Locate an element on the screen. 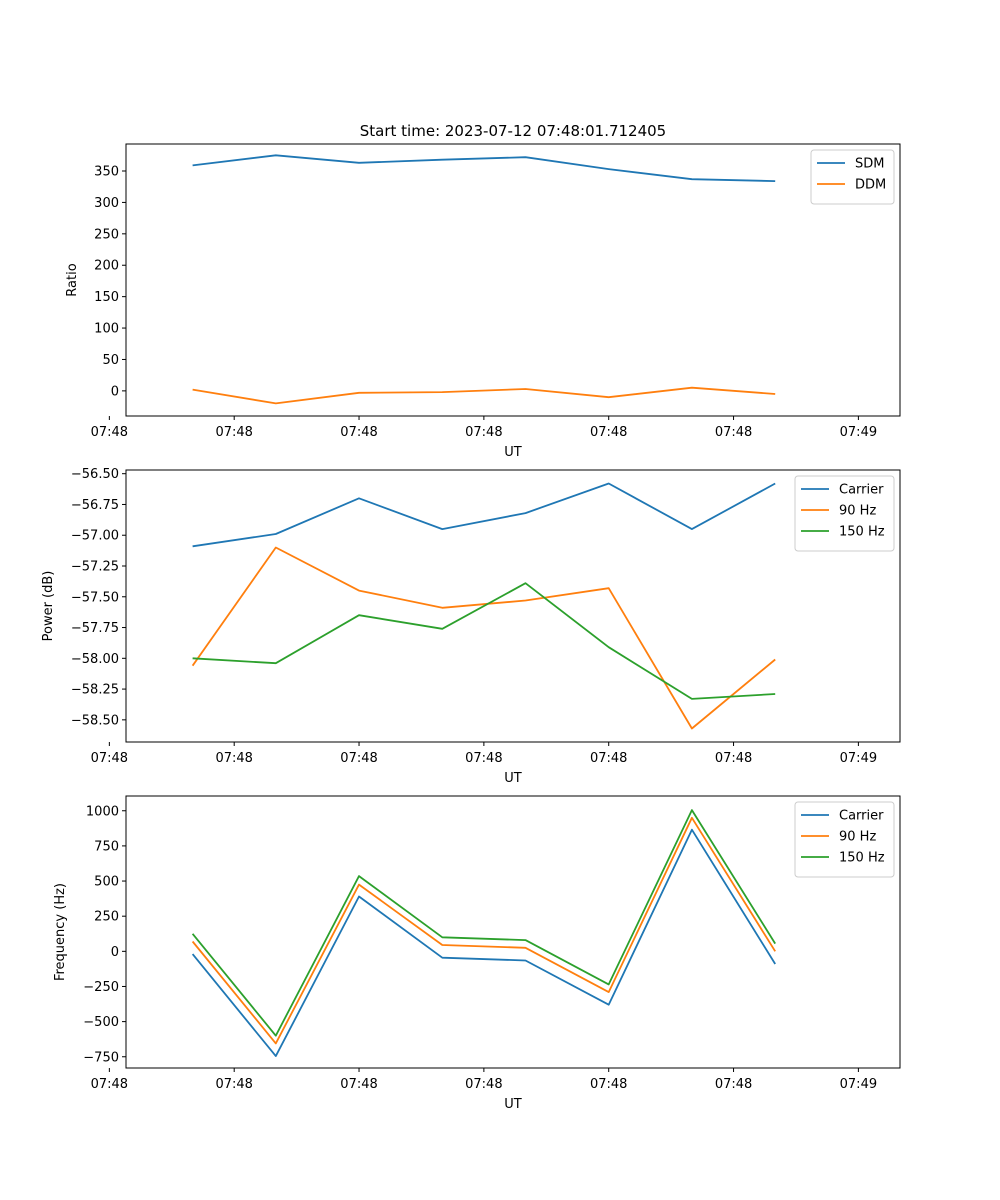 Image resolution: width=1000 pixels, height=1200 pixels. y-tick-label: −500 is located at coordinates (101, 1022).